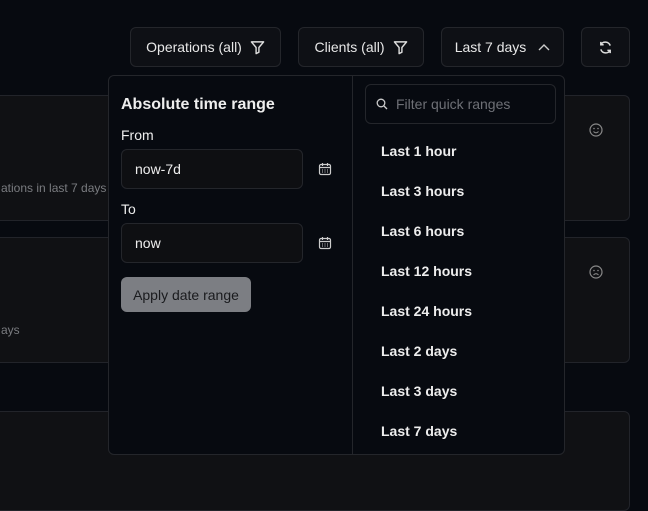 Image resolution: width=648 pixels, height=511 pixels. I want to click on clients-filter-button: Clients (all), so click(361, 47).